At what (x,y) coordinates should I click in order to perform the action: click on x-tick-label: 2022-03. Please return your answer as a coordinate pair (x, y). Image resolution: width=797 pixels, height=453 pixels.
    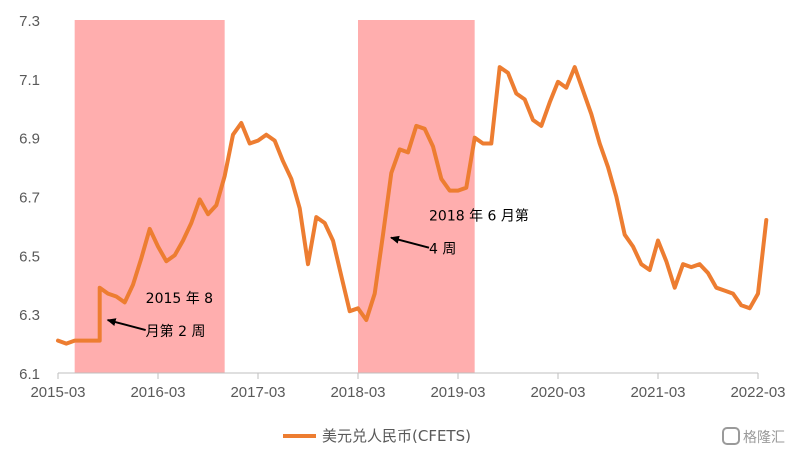
    Looking at the image, I should click on (757, 392).